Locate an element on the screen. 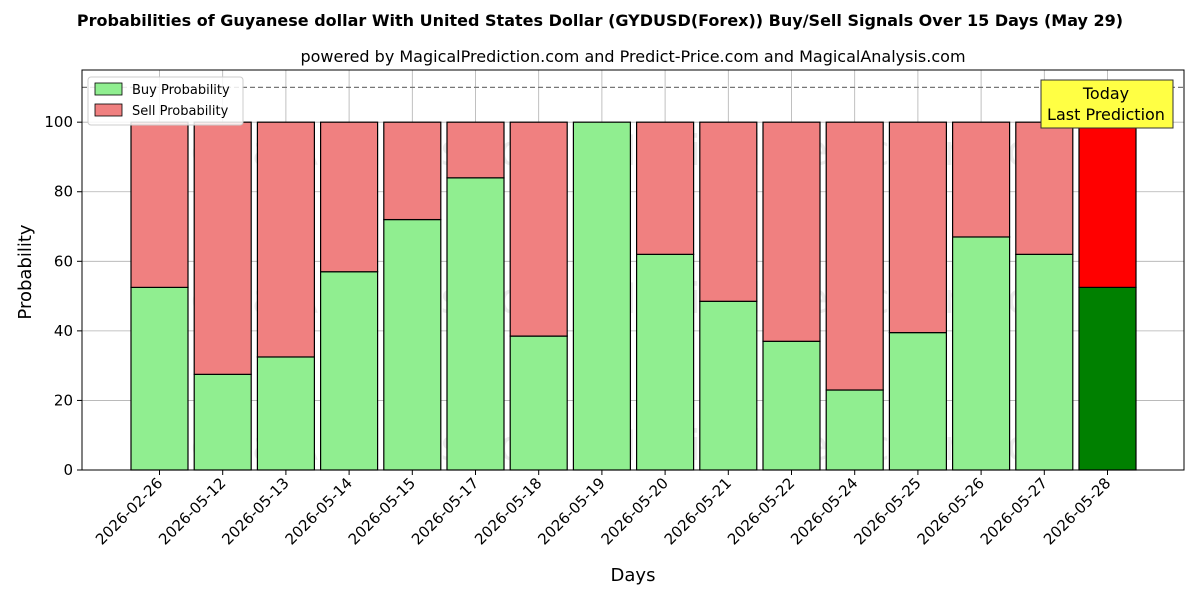  today-box is located at coordinates (1107, 104).